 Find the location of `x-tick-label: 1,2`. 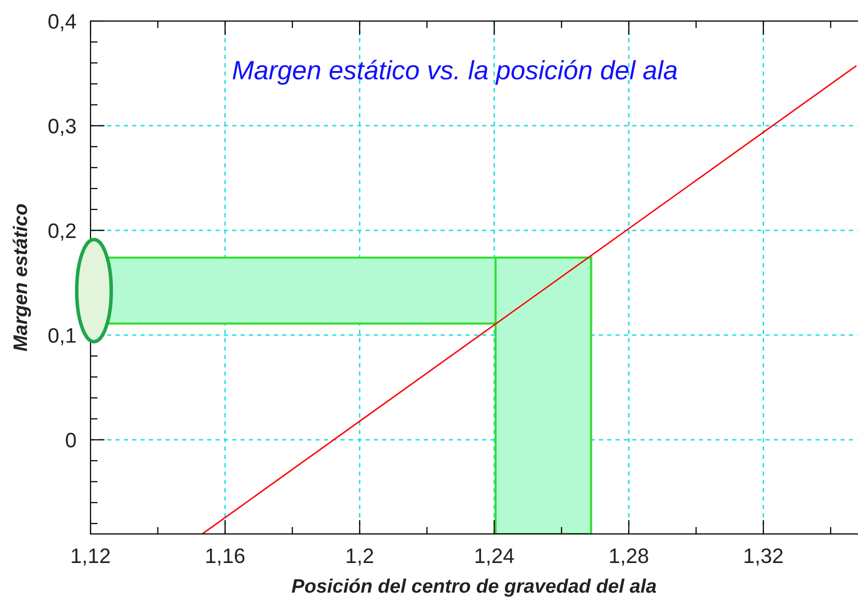

x-tick-label: 1,2 is located at coordinates (360, 557).